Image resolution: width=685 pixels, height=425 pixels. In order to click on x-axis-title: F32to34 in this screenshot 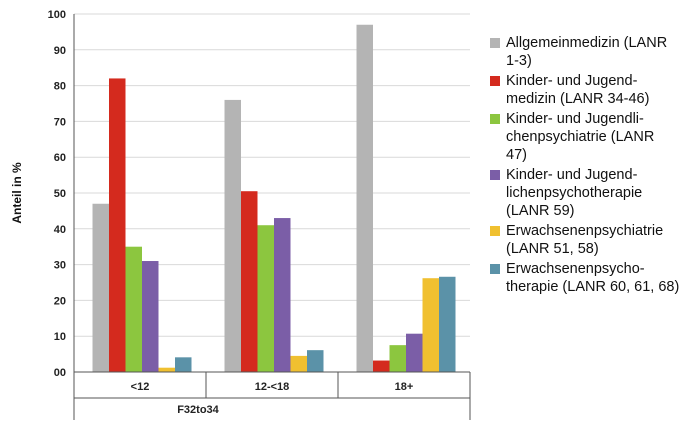, I will do `click(198, 410)`.